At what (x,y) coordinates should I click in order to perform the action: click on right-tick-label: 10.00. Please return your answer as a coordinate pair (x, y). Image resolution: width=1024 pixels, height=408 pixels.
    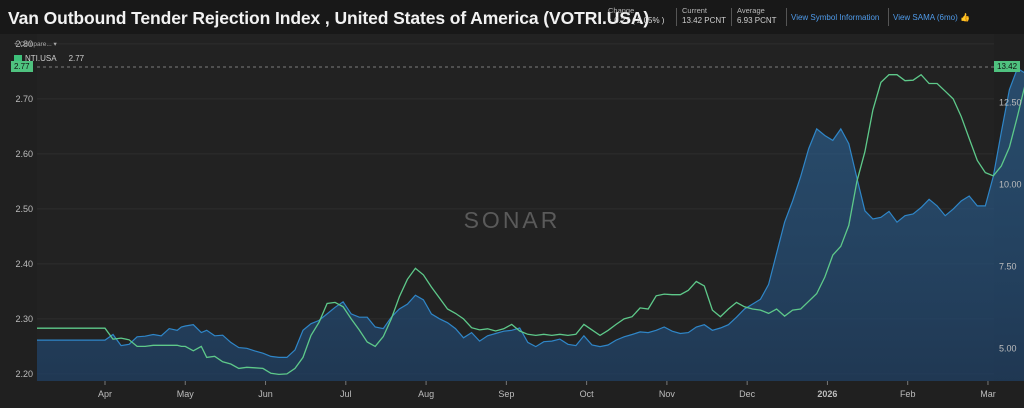
    Looking at the image, I should click on (1010, 185).